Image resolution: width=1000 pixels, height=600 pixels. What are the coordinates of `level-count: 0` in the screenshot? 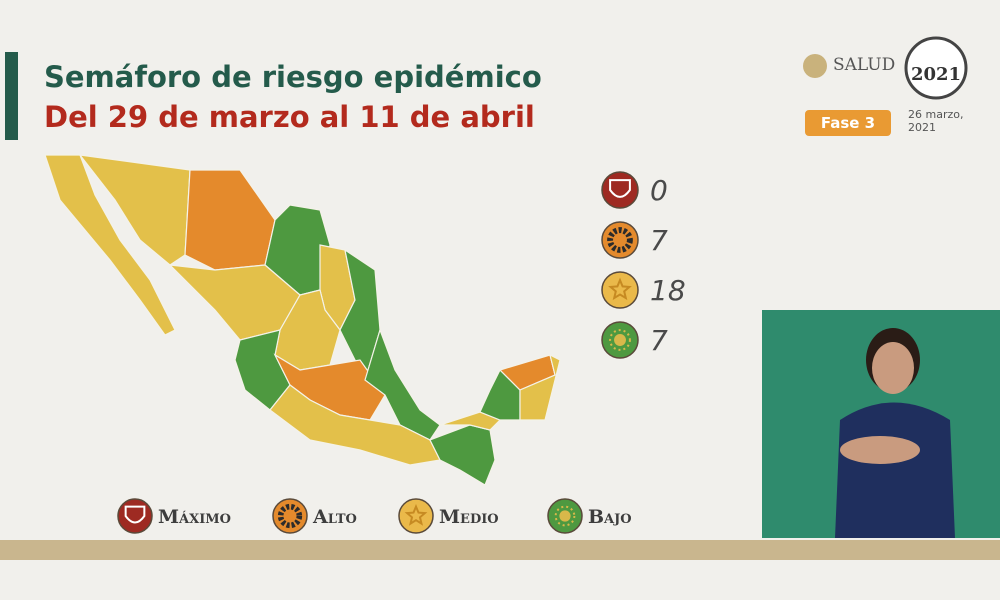 It's located at (659, 190).